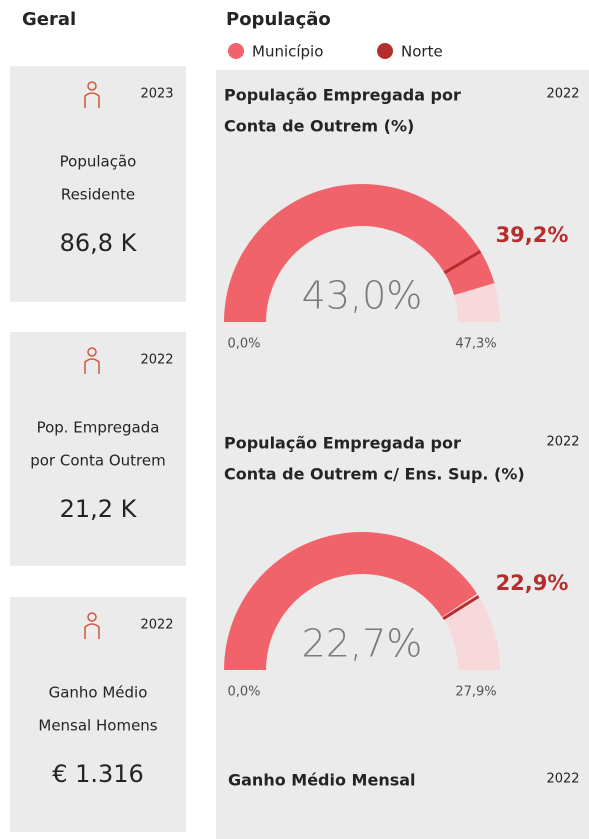  I want to click on gauge-value-label: 43,0%, so click(362, 296).